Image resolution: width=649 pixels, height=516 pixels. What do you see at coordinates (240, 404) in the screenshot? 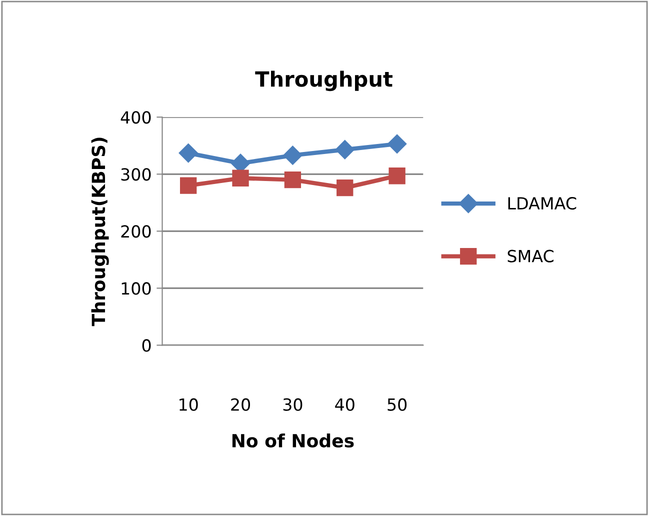
I see `x-tick-label: 20` at bounding box center [240, 404].